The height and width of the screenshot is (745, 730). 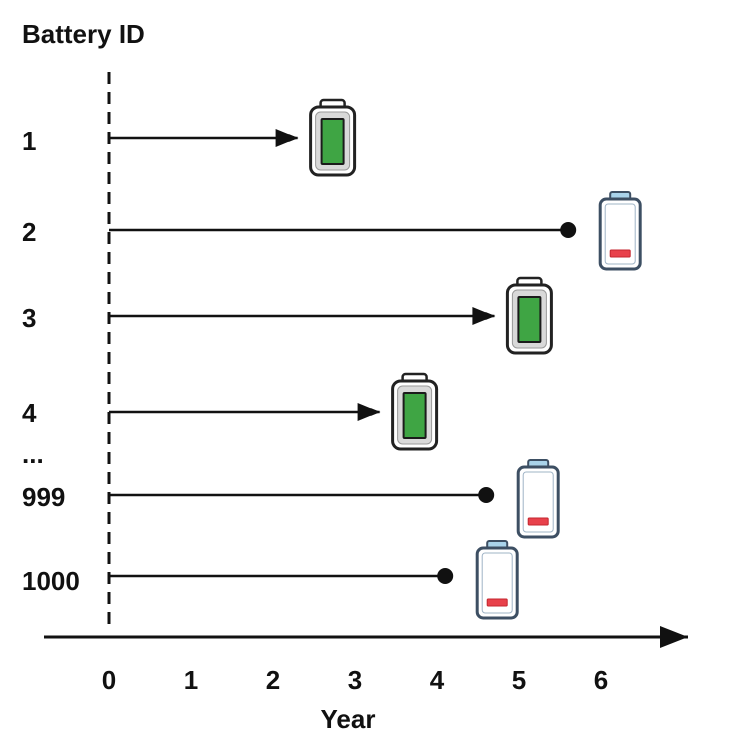 What do you see at coordinates (43, 497) in the screenshot?
I see `battery-id-label: 999` at bounding box center [43, 497].